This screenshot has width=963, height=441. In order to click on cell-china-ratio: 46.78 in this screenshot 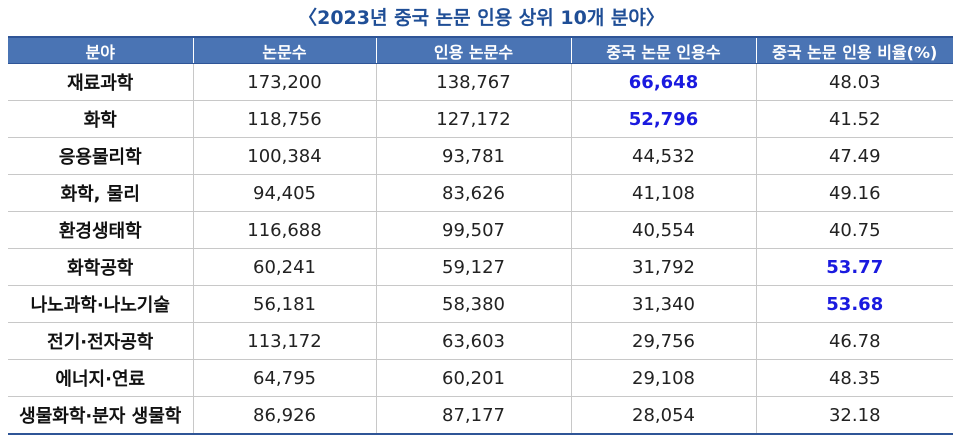, I will do `click(854, 341)`.